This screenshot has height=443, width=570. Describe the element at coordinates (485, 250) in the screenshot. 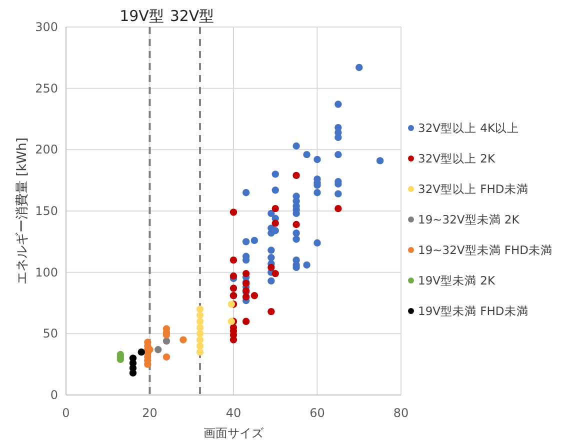

I see `legend-label: 19~32V型未満 FHD未満` at that location.